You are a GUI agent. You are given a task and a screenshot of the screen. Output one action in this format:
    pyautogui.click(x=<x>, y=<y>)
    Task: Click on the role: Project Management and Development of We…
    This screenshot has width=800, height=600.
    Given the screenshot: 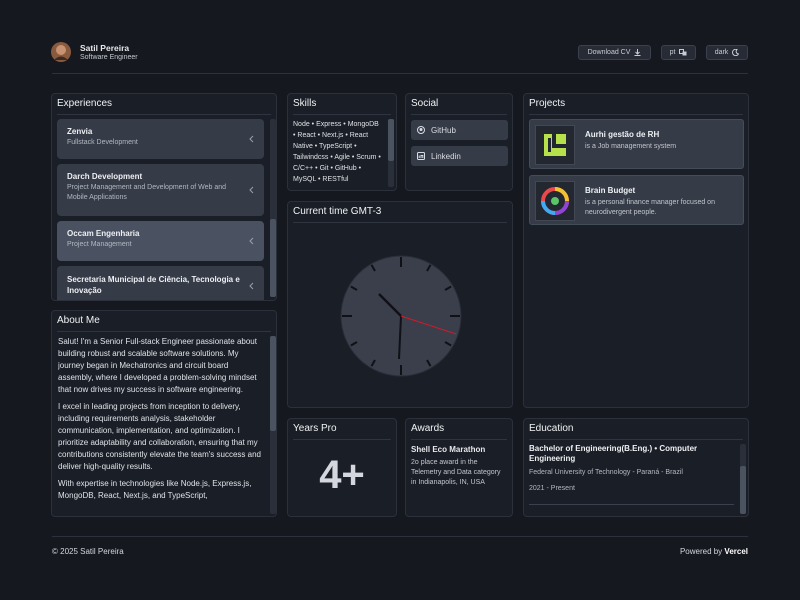 What is the action you would take?
    pyautogui.click(x=147, y=192)
    